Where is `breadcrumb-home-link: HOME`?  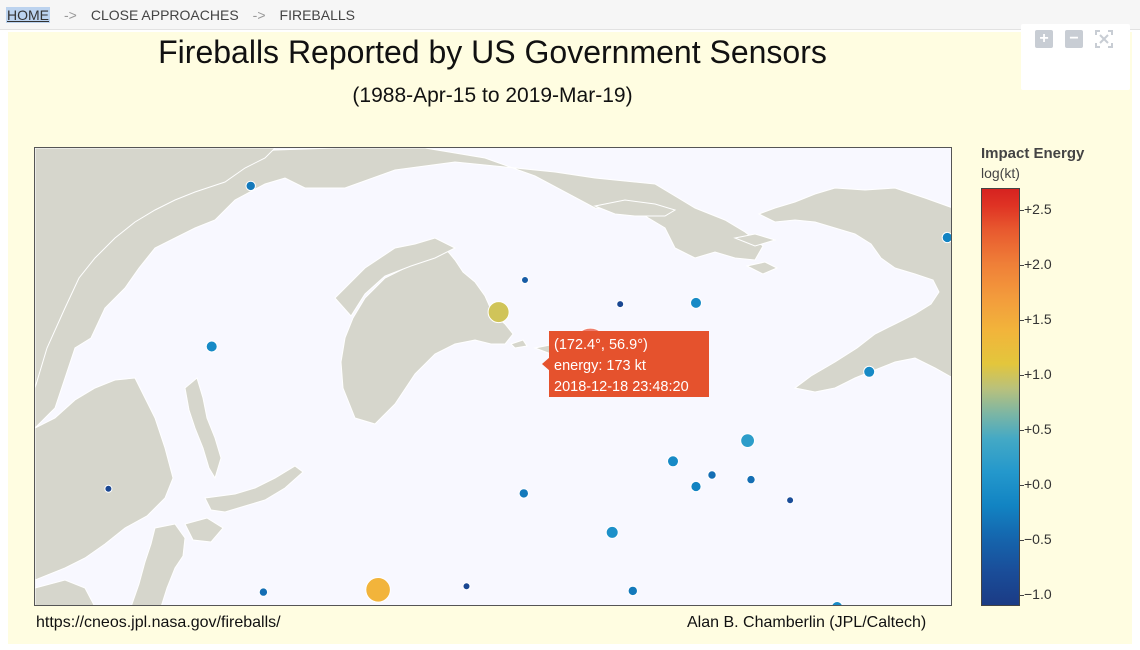
breadcrumb-home-link: HOME is located at coordinates (28, 14).